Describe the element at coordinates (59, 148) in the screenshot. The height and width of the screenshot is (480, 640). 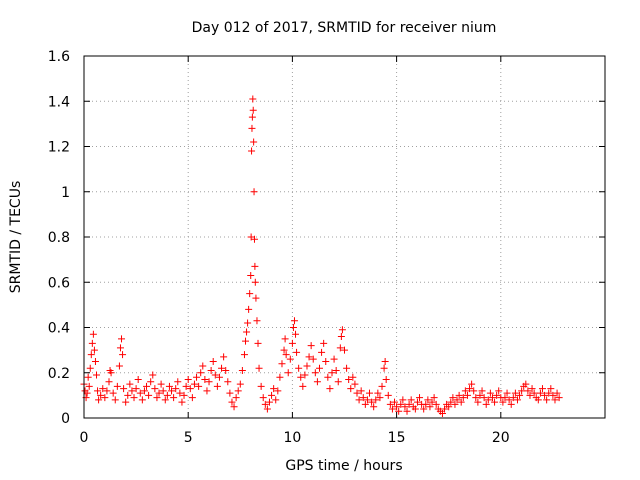
I see `y-tick-label: 1.2` at that location.